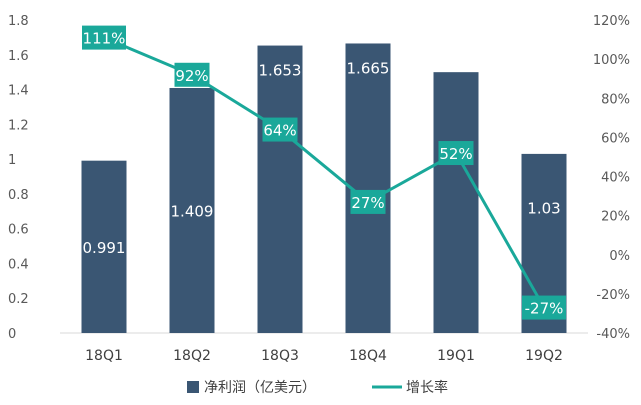 The width and height of the screenshot is (641, 405). I want to click on bar-value-label: 1.665, so click(368, 68).